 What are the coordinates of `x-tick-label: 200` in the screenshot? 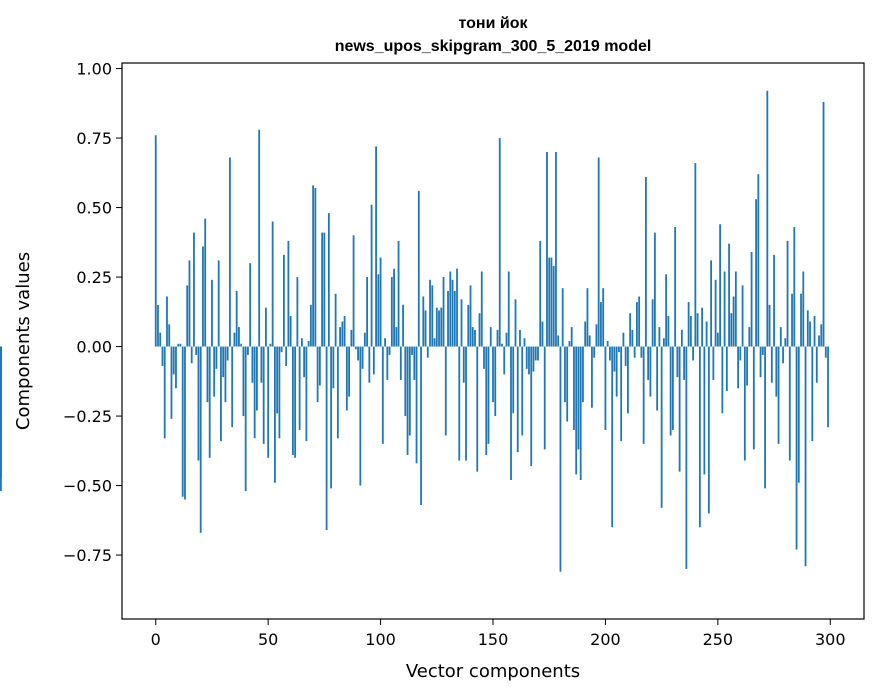 It's located at (605, 639).